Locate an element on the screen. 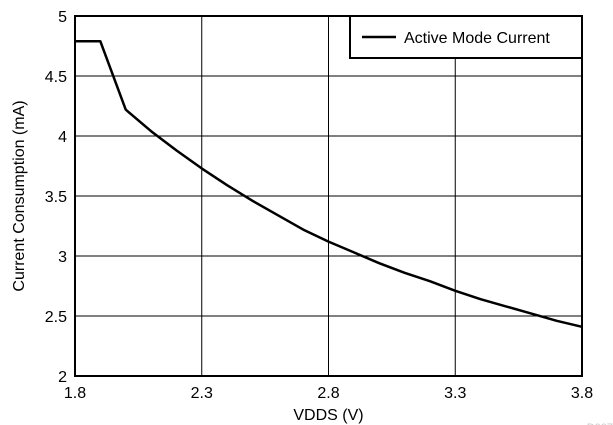 This screenshot has height=425, width=613. x-tick-label: 2.3 is located at coordinates (202, 393).